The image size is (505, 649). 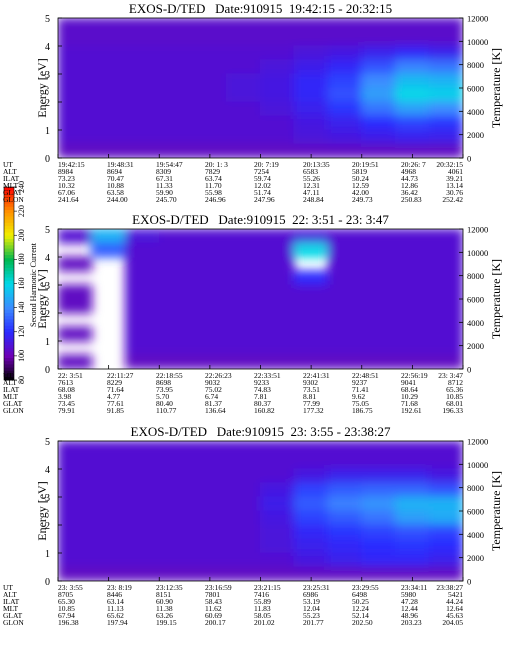 I want to click on table-cell: 7801, so click(x=212, y=594).